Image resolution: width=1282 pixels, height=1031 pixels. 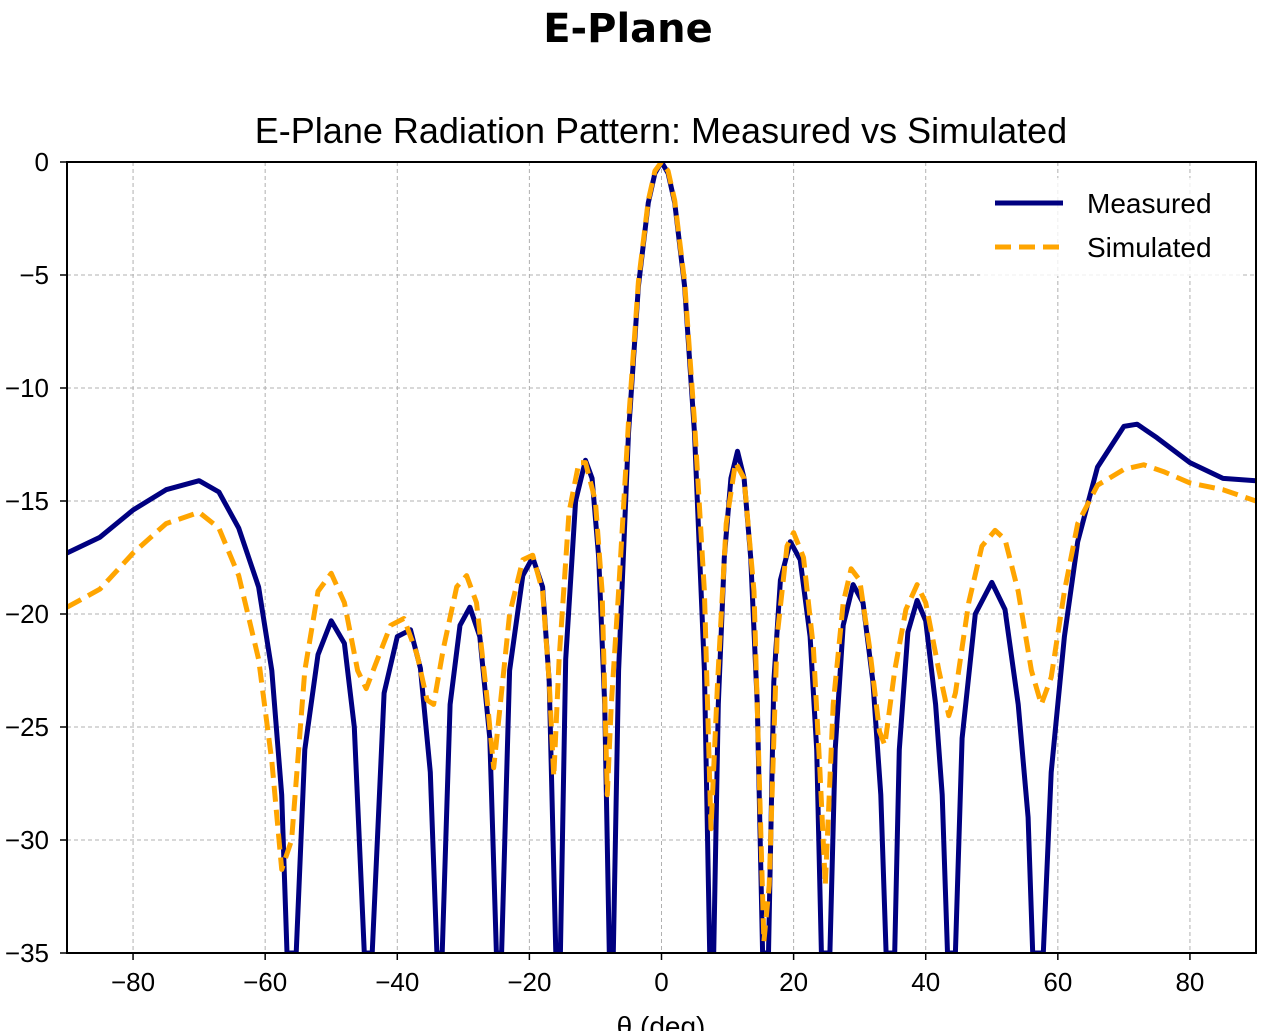 What do you see at coordinates (42, 162) in the screenshot?
I see `y-tick-label: 0` at bounding box center [42, 162].